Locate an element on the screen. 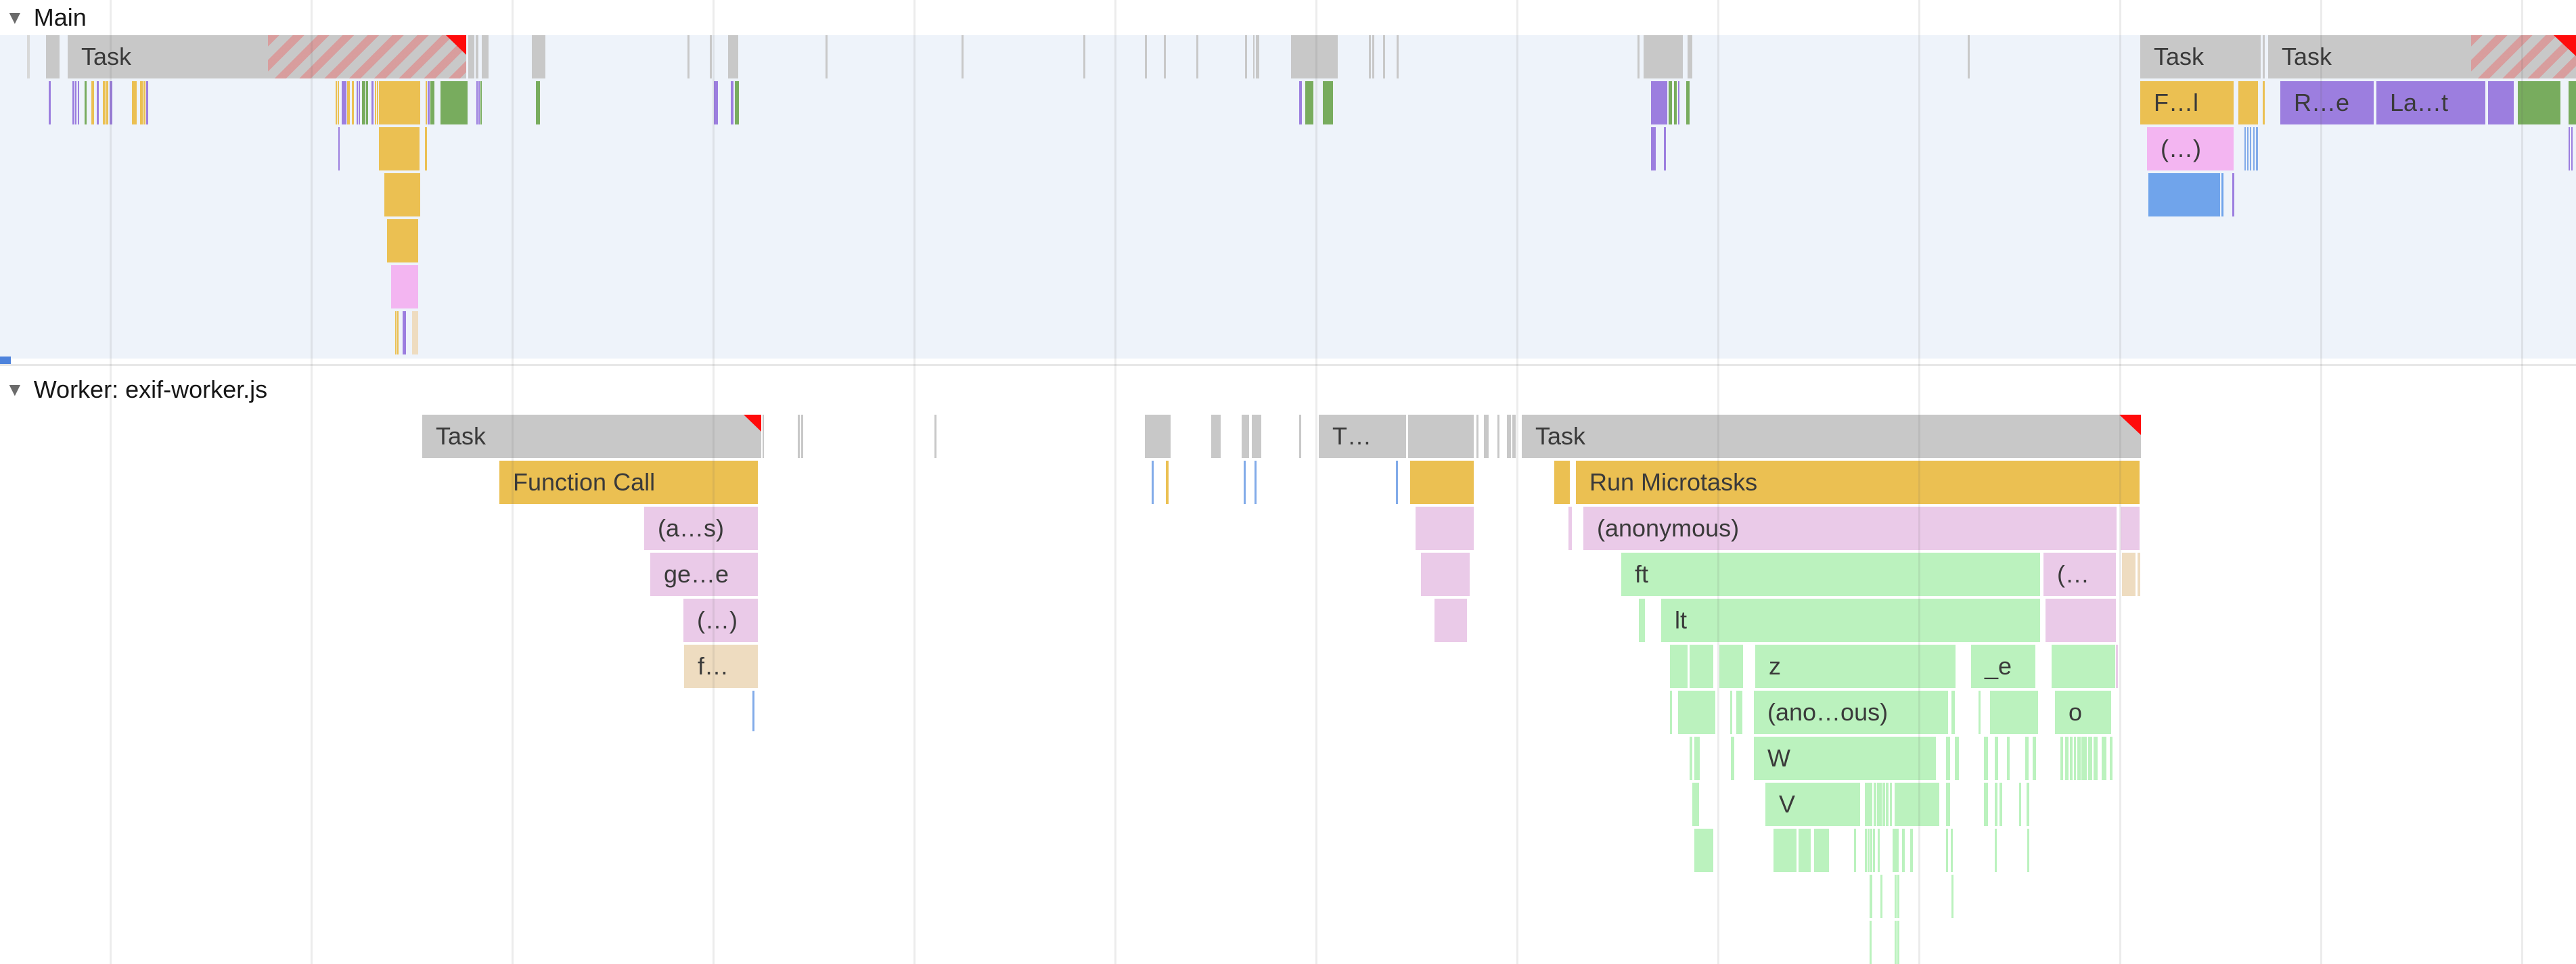  flame-bar-task-light is located at coordinates (28, 57).